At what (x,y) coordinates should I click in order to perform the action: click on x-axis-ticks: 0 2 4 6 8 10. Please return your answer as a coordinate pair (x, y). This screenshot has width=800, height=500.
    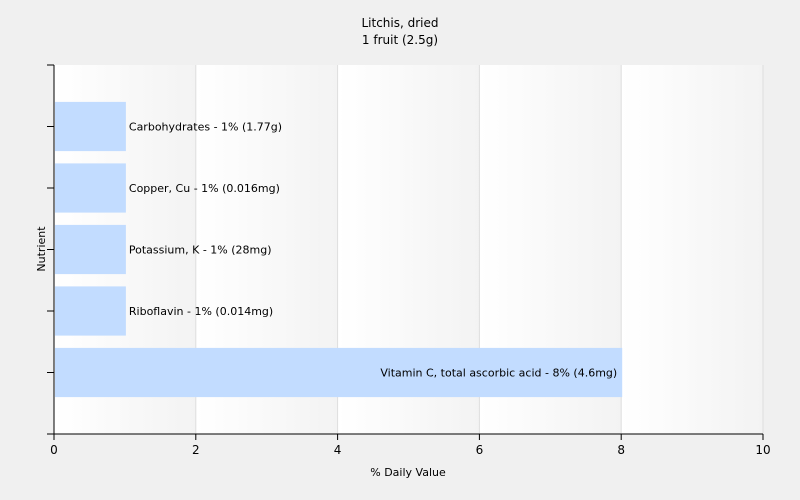
    Looking at the image, I should click on (410, 445).